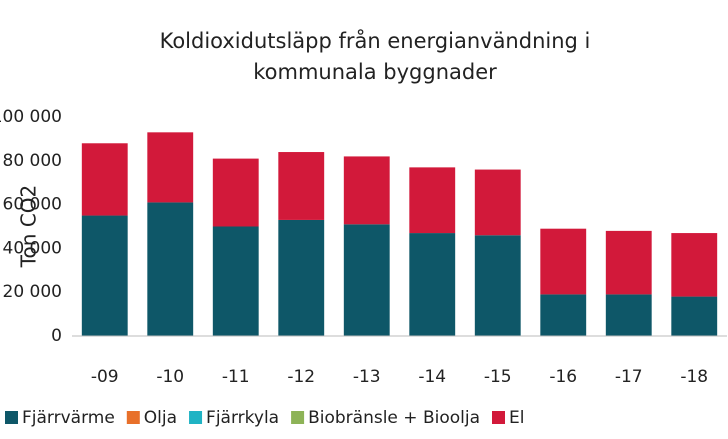 Image resolution: width=728 pixels, height=439 pixels. What do you see at coordinates (68, 418) in the screenshot?
I see `legend-label: Fjärrvärme` at bounding box center [68, 418].